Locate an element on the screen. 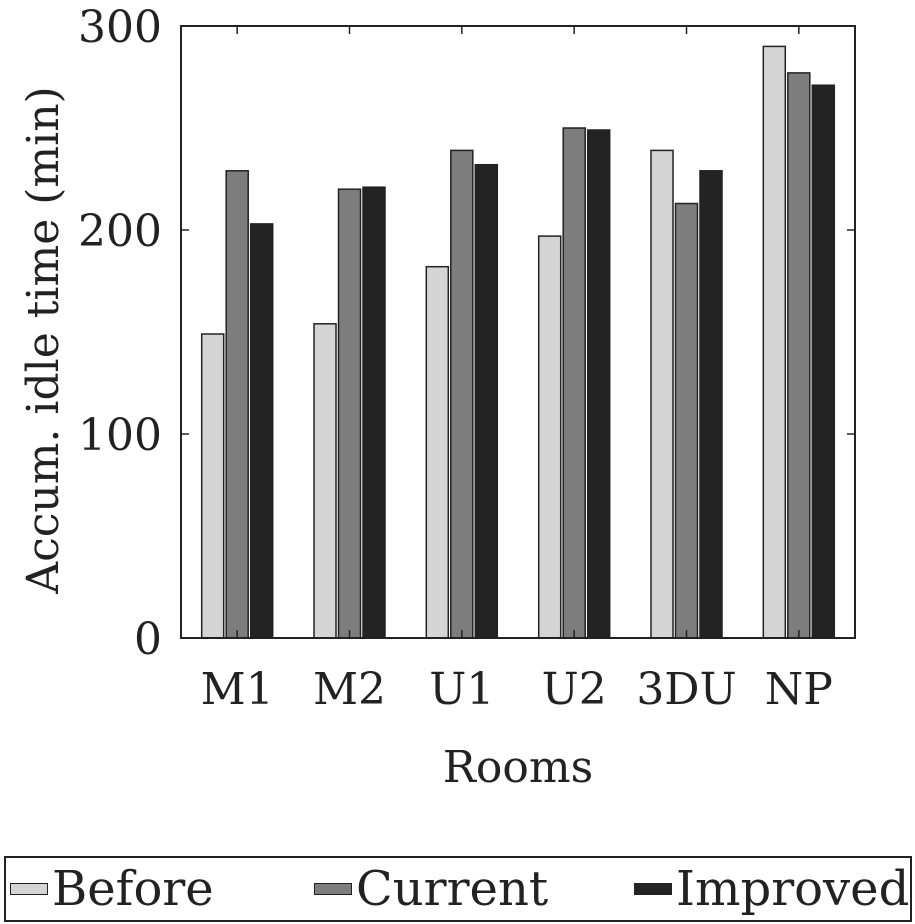 This screenshot has width=915, height=924. x-tick-label: M1 is located at coordinates (237, 689).